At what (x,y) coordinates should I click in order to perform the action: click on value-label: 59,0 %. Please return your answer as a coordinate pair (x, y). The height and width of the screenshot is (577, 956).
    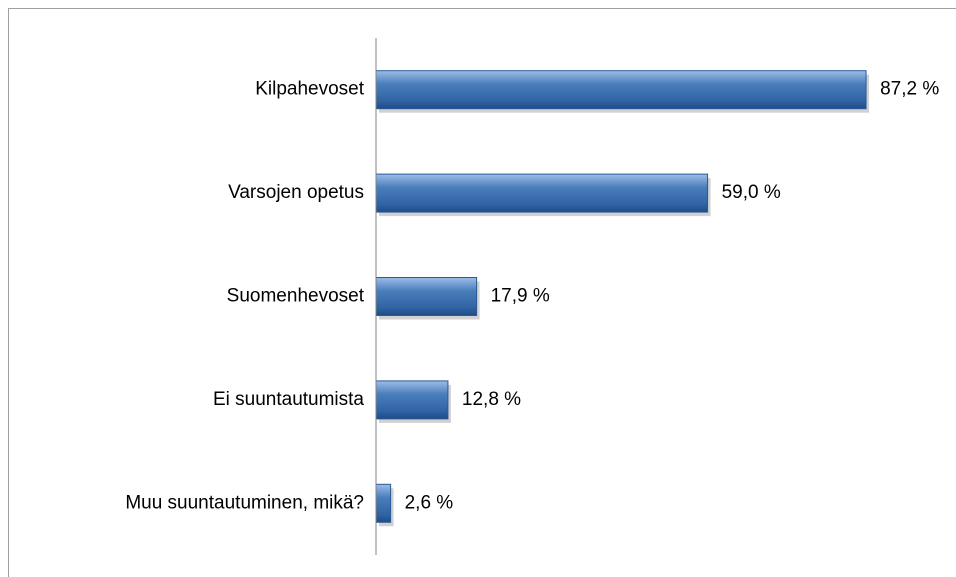
    Looking at the image, I should click on (751, 192).